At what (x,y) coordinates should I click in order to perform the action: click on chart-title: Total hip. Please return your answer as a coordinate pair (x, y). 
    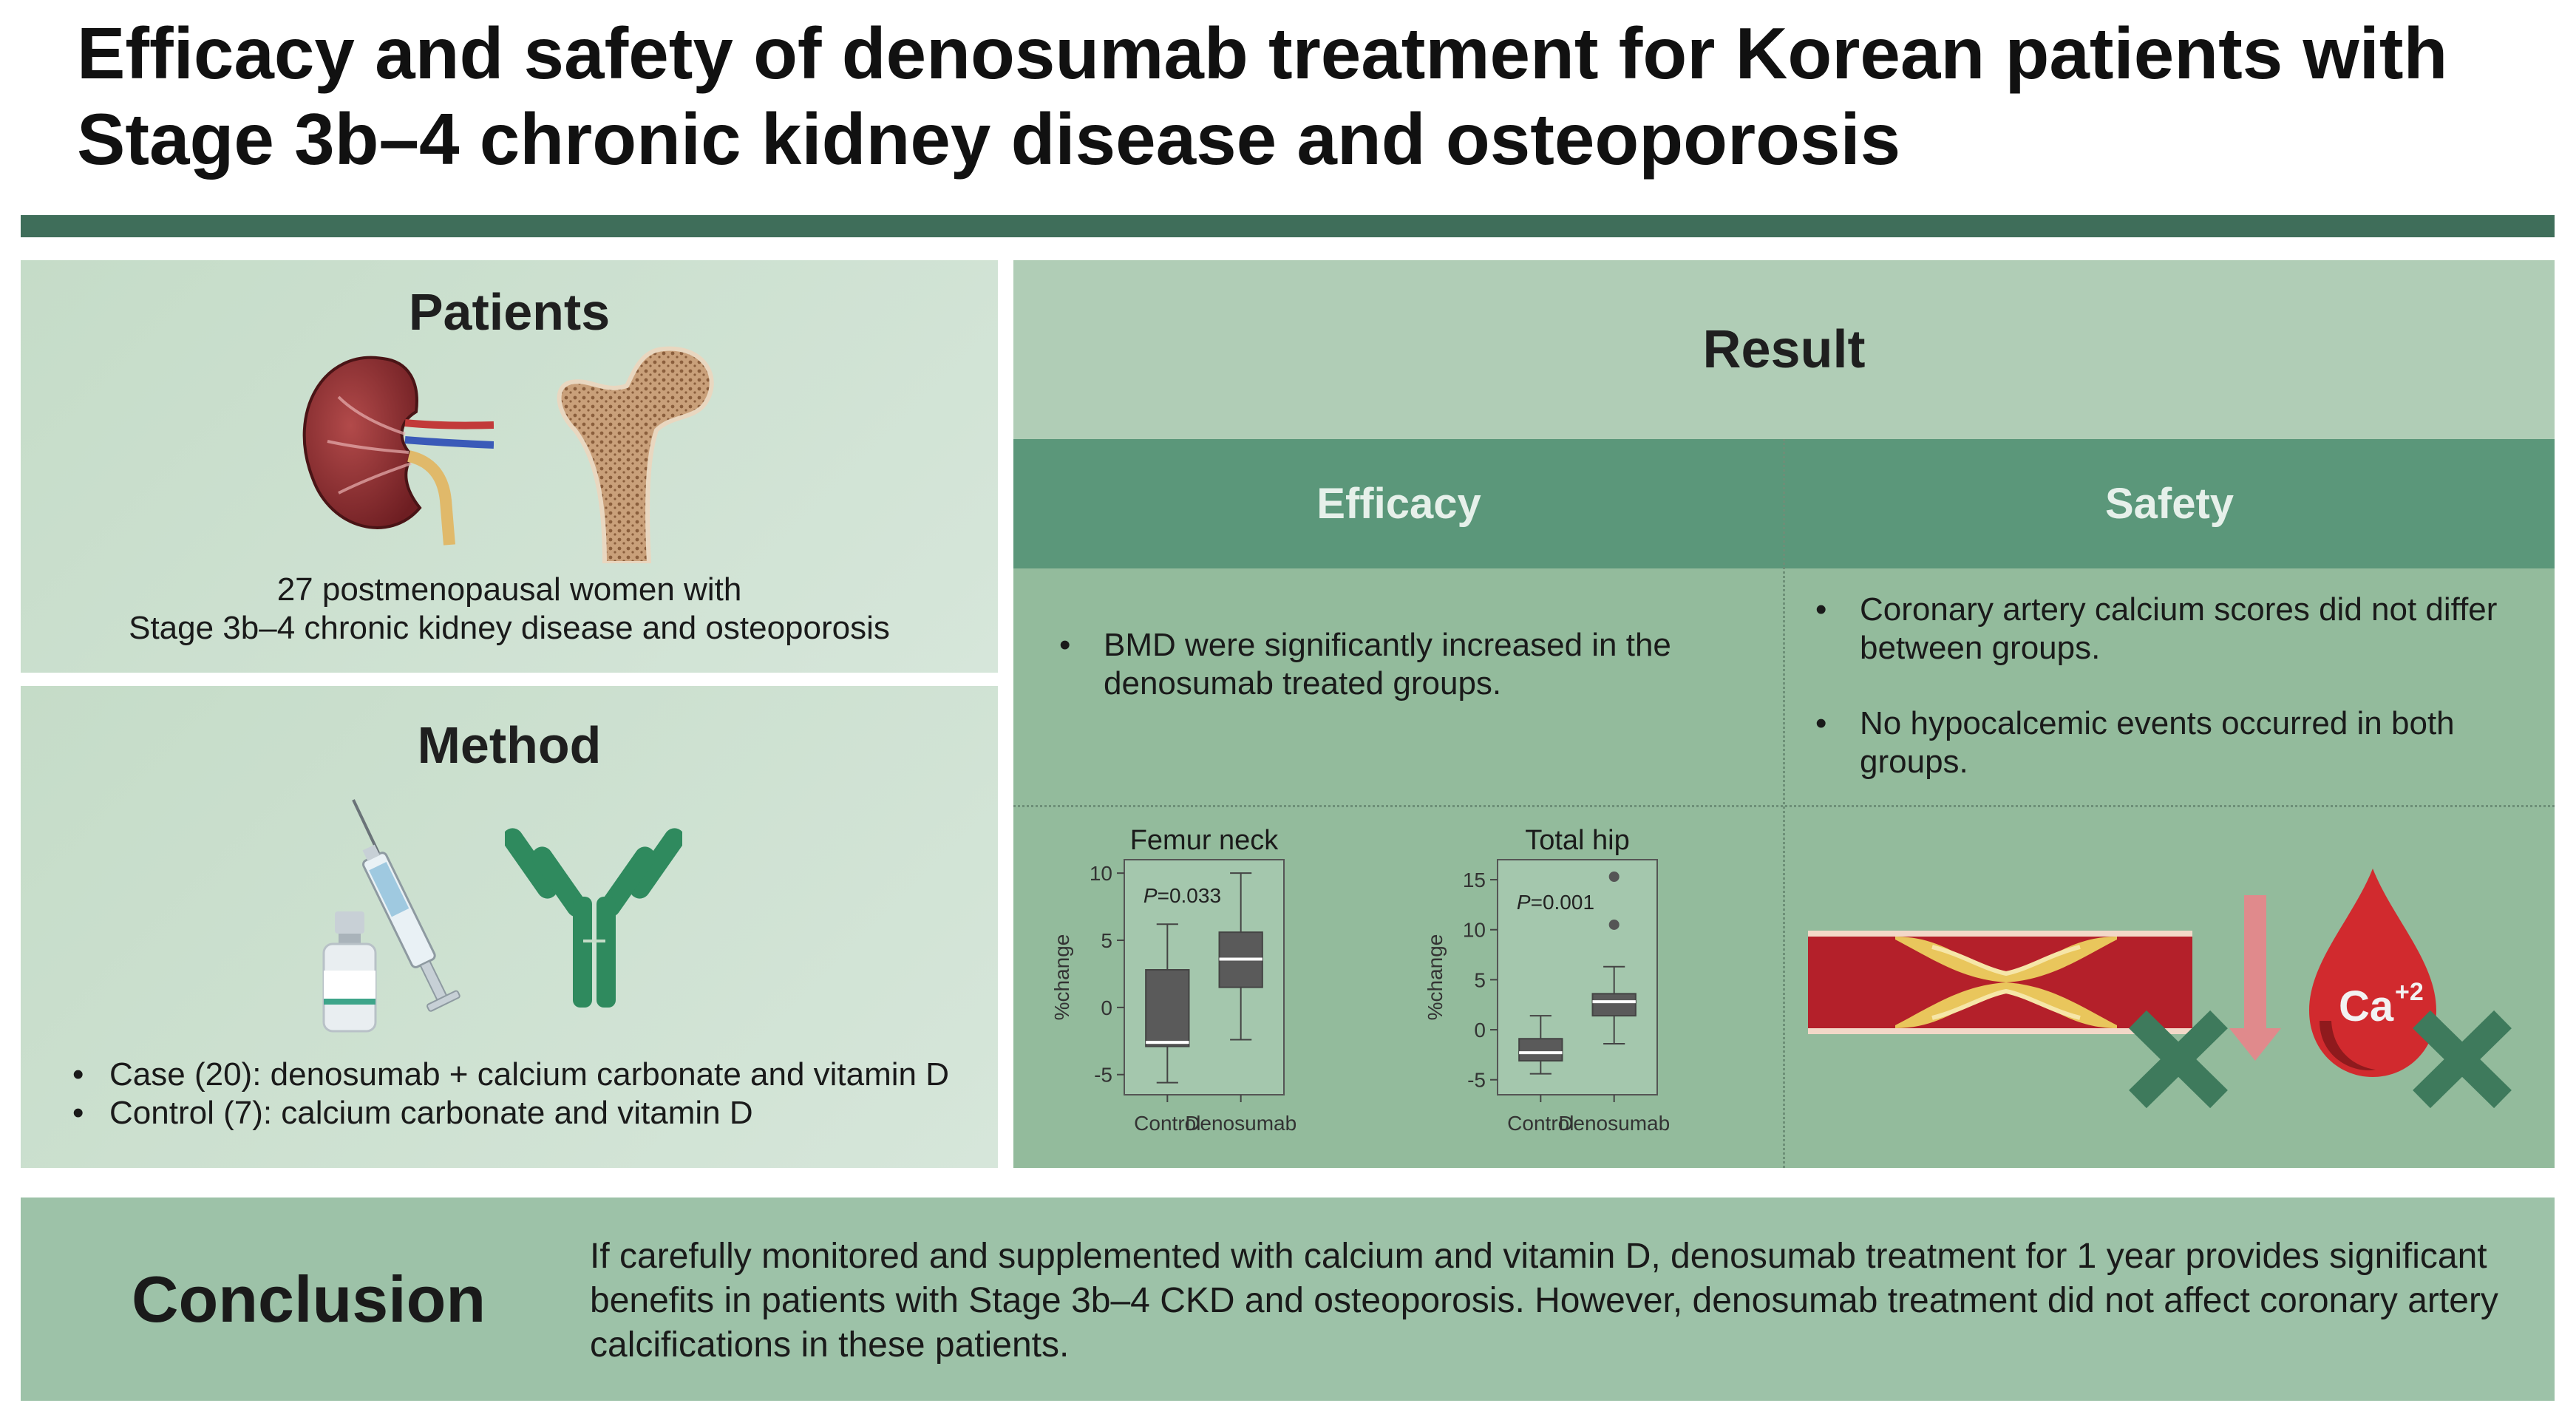
    Looking at the image, I should click on (1577, 841).